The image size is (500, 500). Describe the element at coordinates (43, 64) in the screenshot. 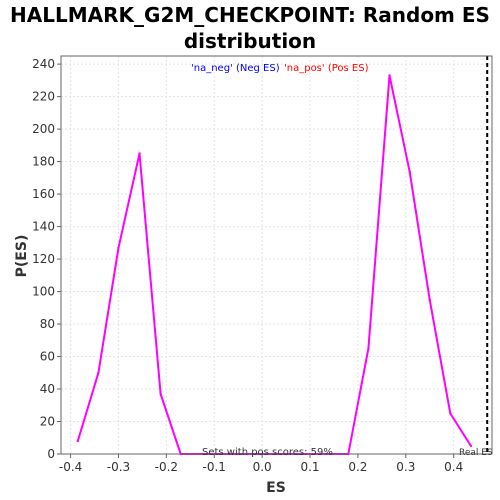

I see `y-tick-label: 240` at that location.